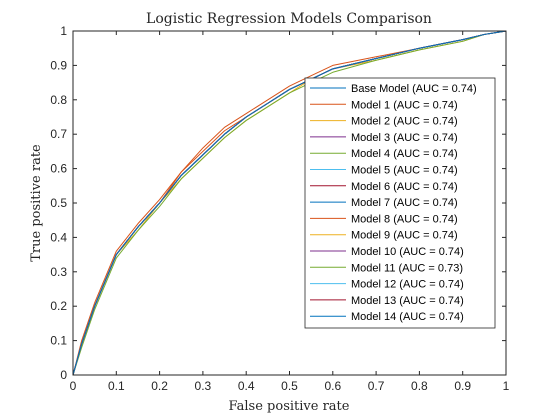 The width and height of the screenshot is (560, 420). Describe the element at coordinates (407, 317) in the screenshot. I see `legend-label-14: Model 14 (AUC = 0.74)` at that location.